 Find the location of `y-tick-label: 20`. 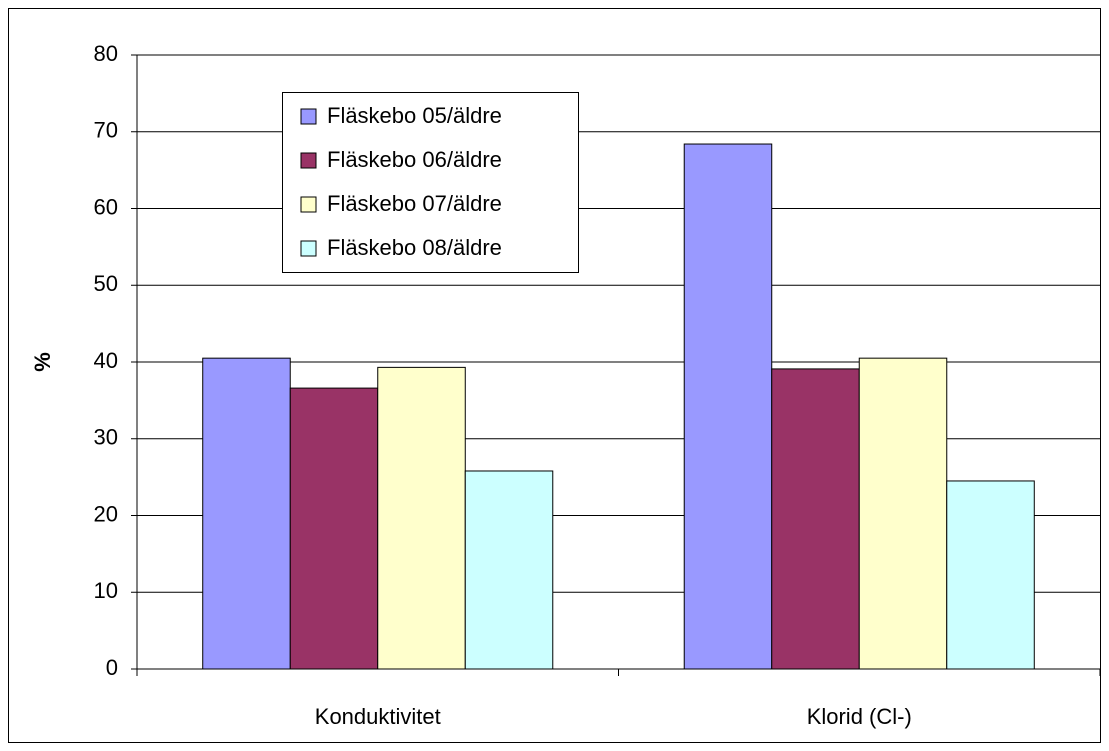

y-tick-label: 20 is located at coordinates (106, 513).